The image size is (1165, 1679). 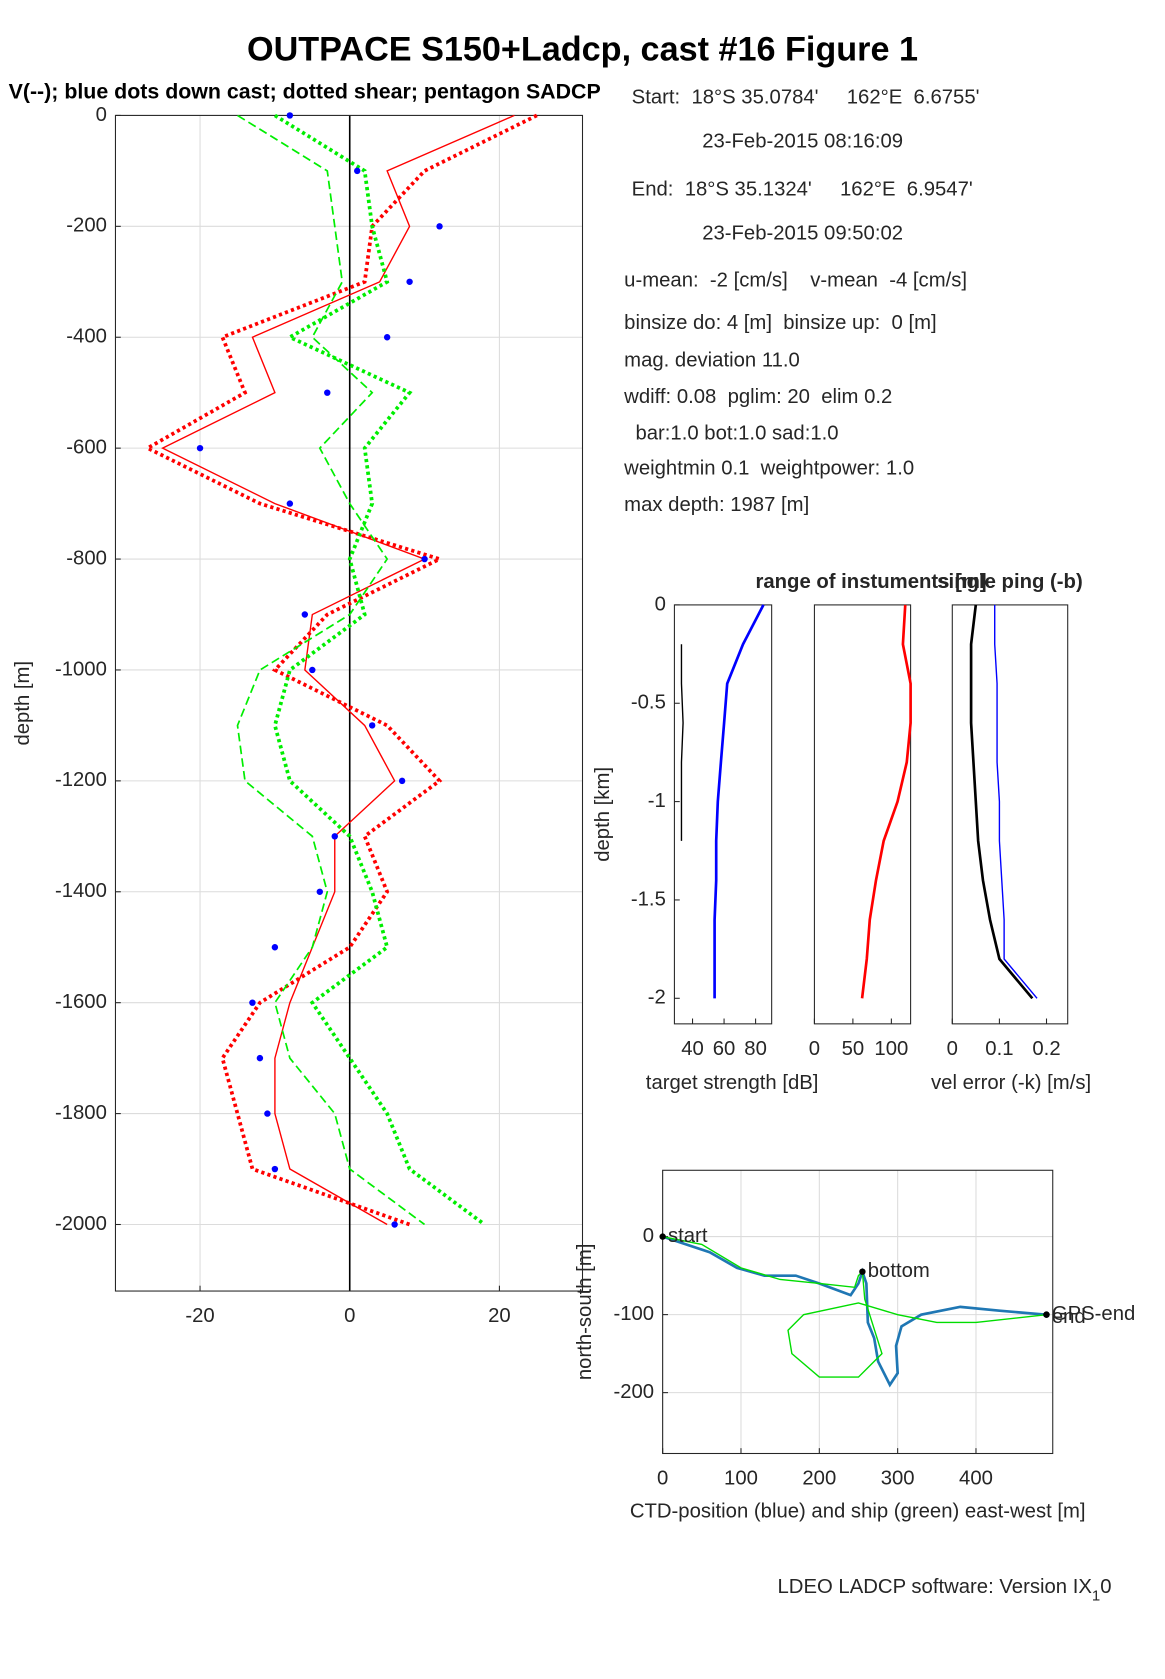 What do you see at coordinates (499, 1316) in the screenshot?
I see `x-tick-label: 20` at bounding box center [499, 1316].